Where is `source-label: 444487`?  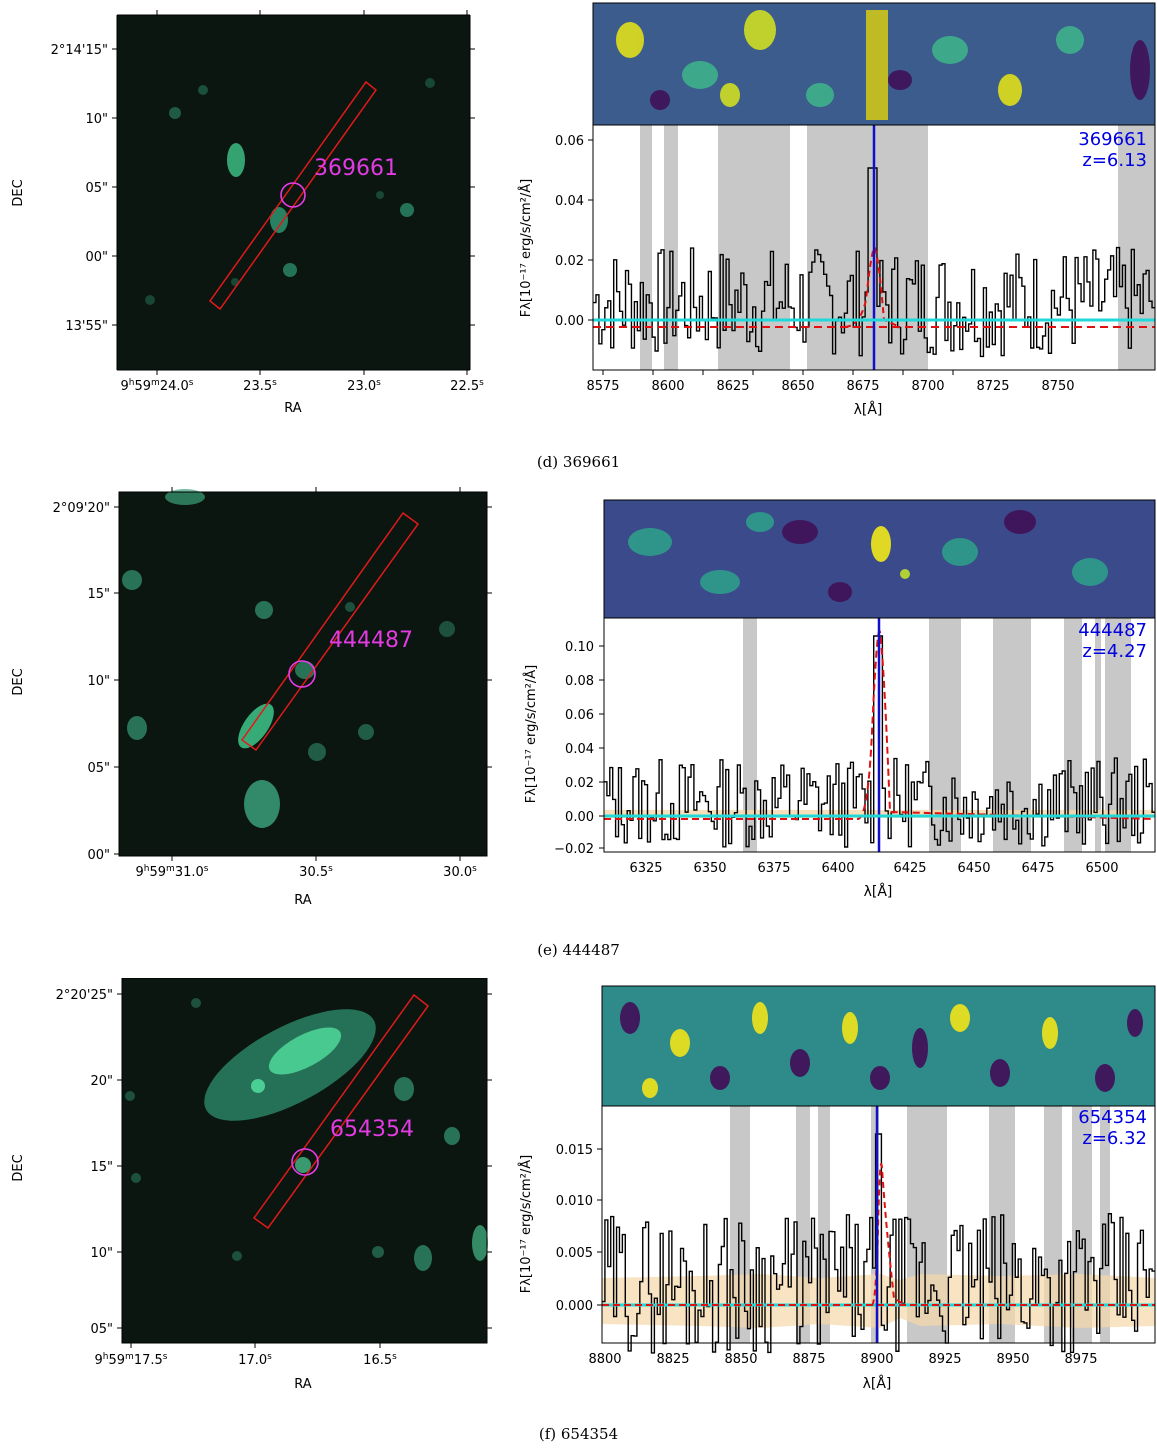 source-label: 444487 is located at coordinates (371, 640).